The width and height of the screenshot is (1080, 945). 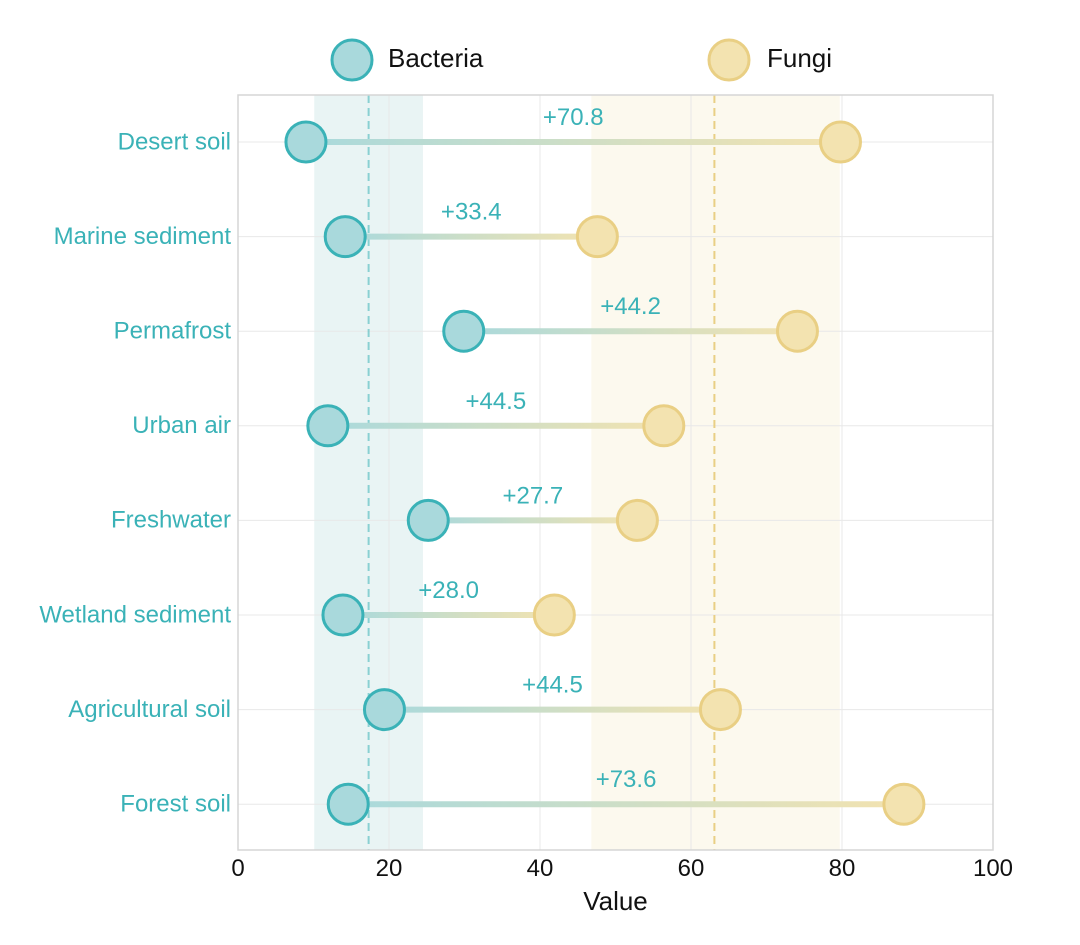 I want to click on legend-marker-fungi, so click(x=729, y=60).